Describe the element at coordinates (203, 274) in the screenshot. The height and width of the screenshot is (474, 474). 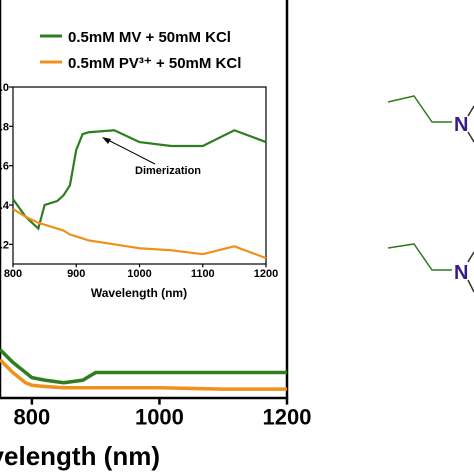
I see `x-tick-label: 1100` at that location.